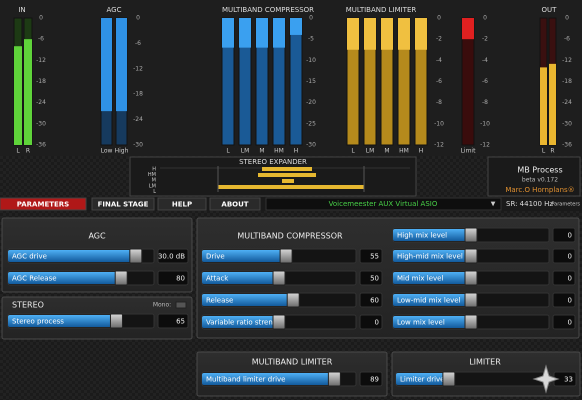  I want to click on meter-channel-label: High, so click(122, 151).